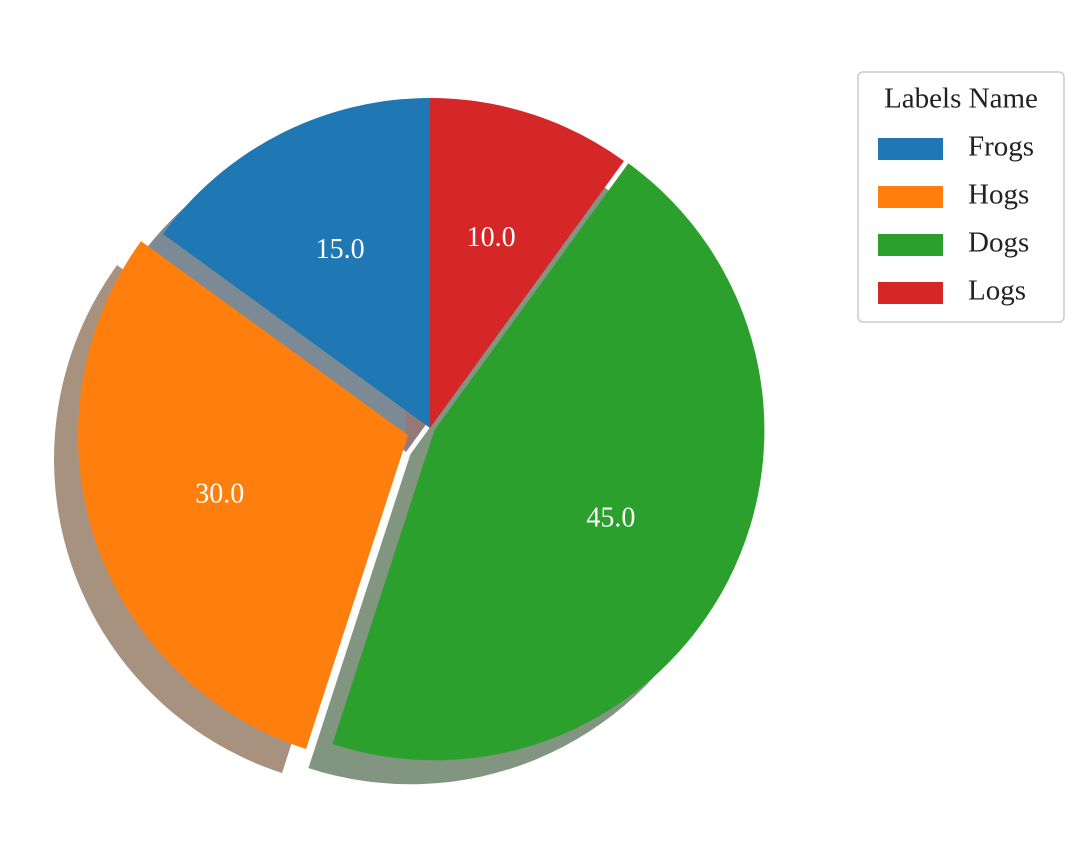  I want to click on legend-title: Labels Name, so click(961, 99).